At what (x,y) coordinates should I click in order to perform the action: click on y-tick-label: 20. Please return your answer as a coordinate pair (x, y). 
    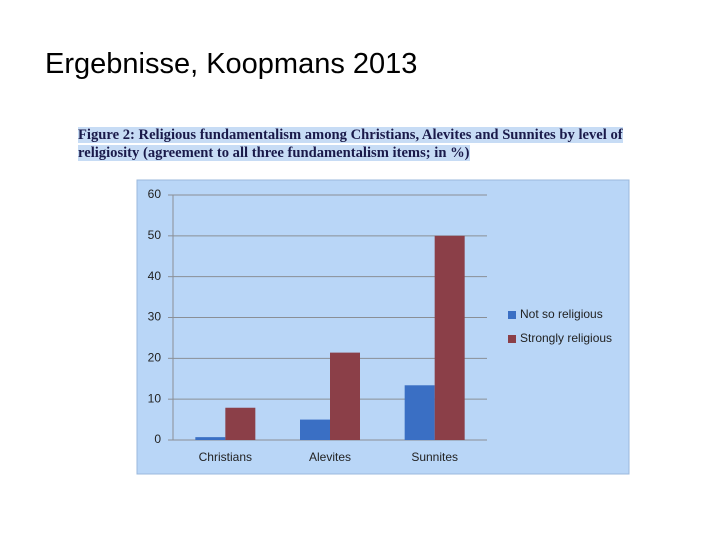
    Looking at the image, I should click on (155, 358).